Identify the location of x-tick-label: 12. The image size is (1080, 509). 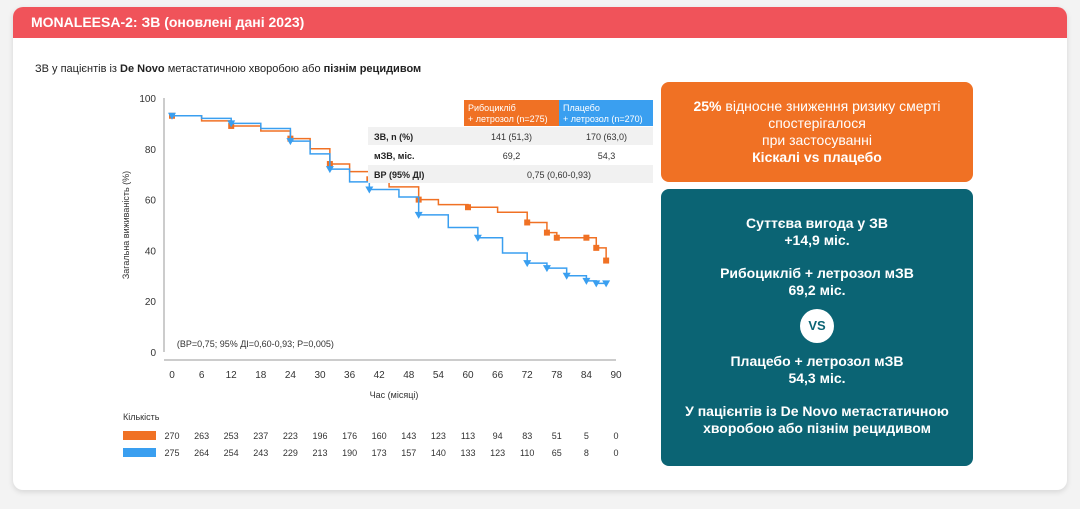
(232, 375).